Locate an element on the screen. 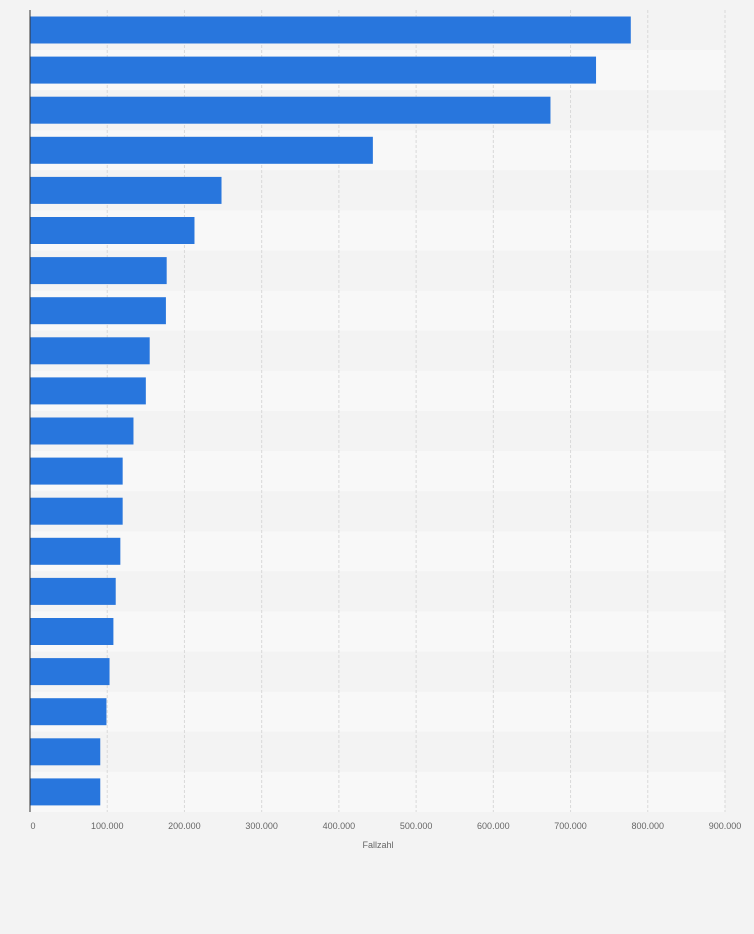  x-tick-label: 800.000 is located at coordinates (648, 826).